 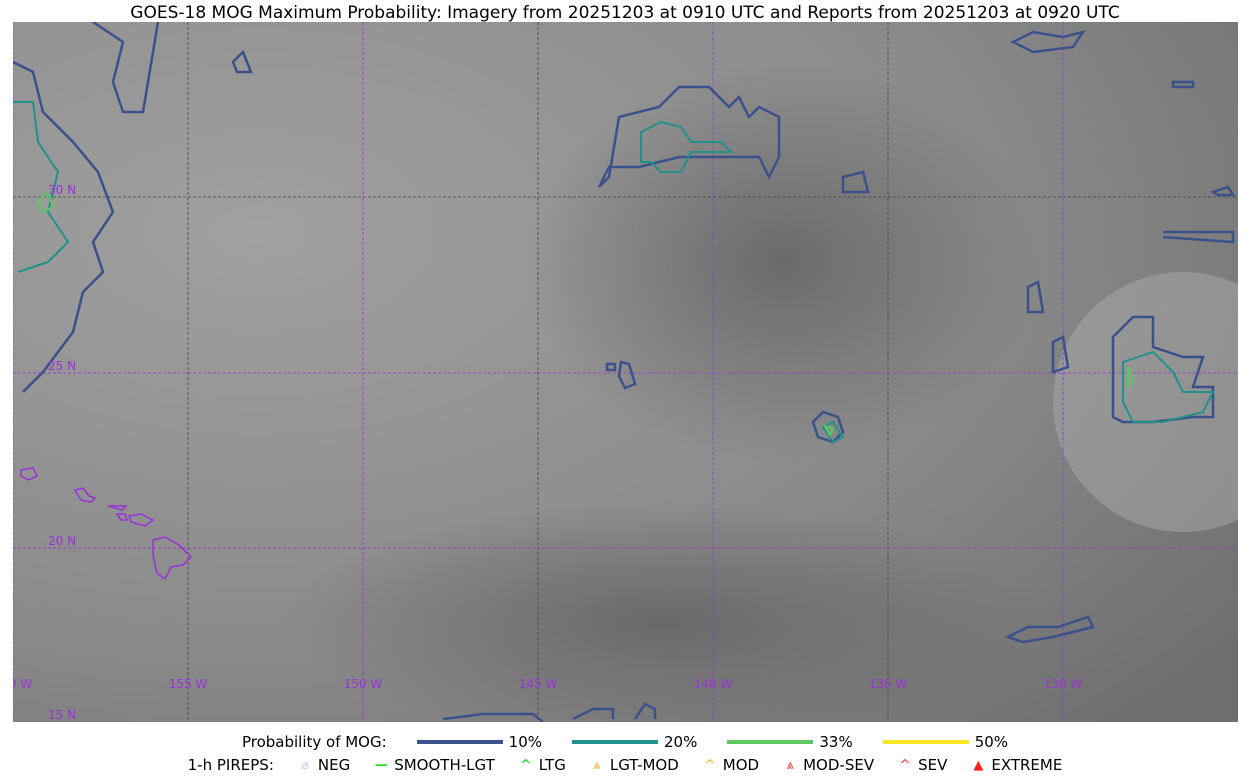 I want to click on bright-region, so click(x=1145, y=402).